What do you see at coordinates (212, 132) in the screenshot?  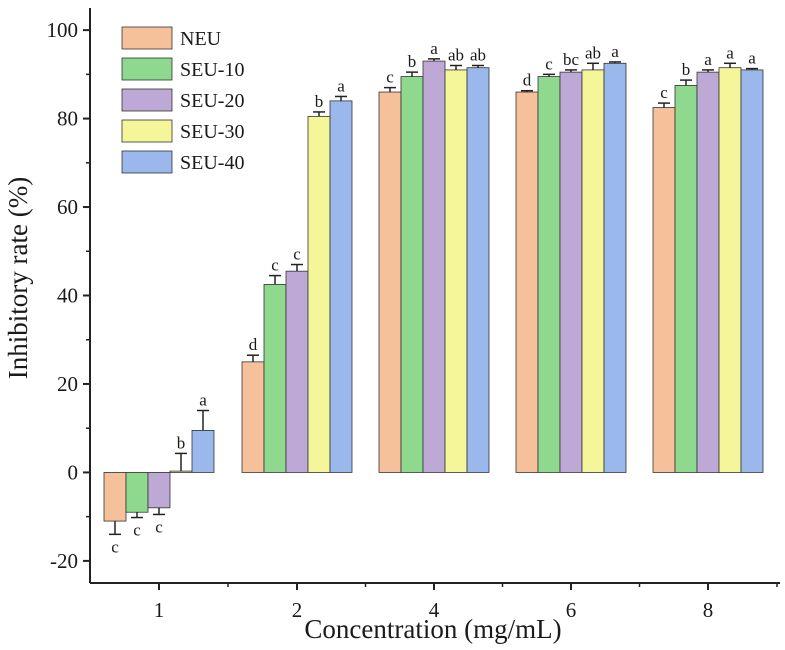 I see `legend-label: SEU-30` at bounding box center [212, 132].